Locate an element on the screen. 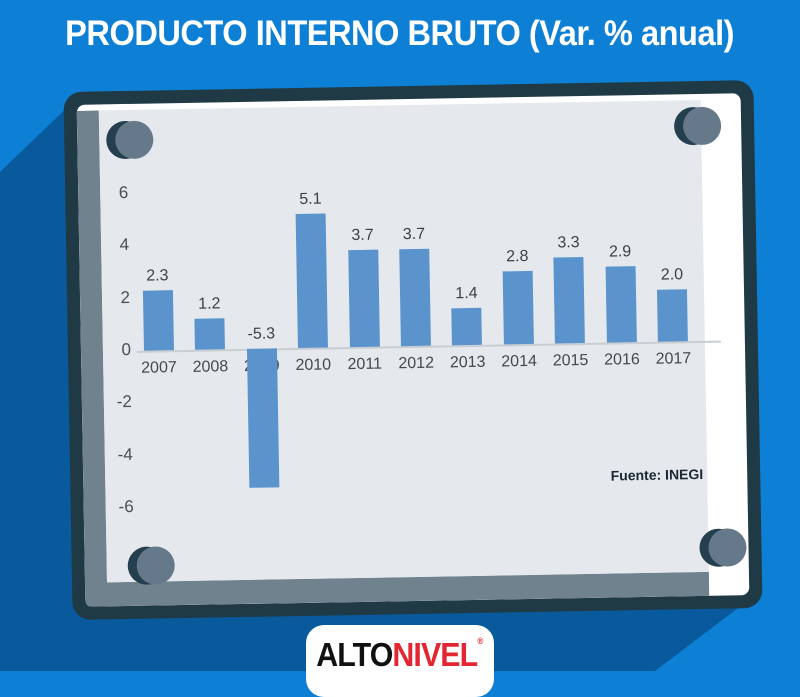 Image resolution: width=800 pixels, height=697 pixels. x-axis-label: 2007 is located at coordinates (159, 368).